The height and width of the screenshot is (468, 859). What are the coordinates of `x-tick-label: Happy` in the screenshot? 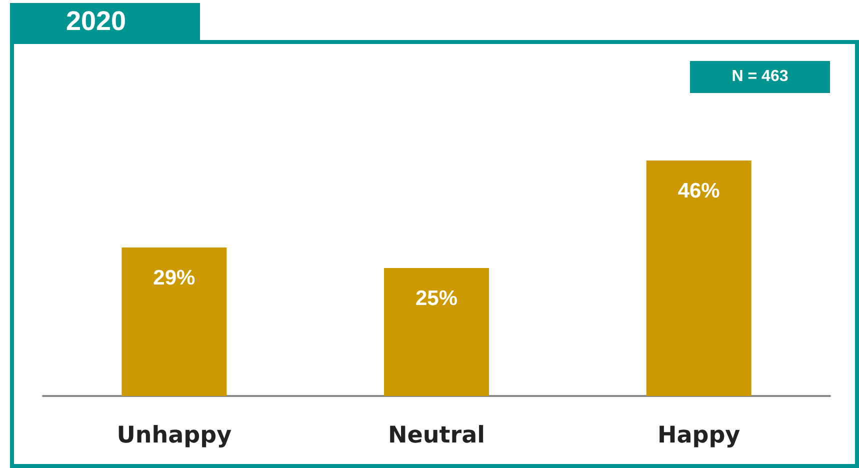 It's located at (698, 435).